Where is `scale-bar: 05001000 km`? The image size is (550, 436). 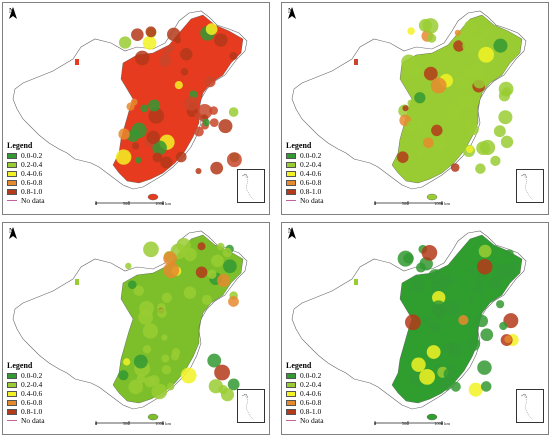
scale-bar: 05001000 km is located at coordinates (412, 423).